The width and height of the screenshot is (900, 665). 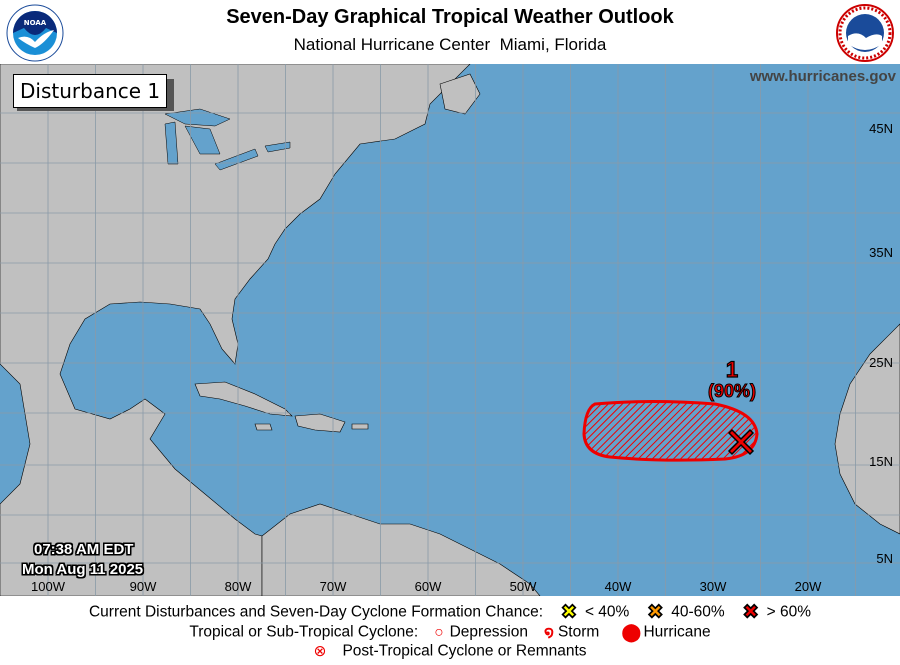 What do you see at coordinates (464, 651) in the screenshot?
I see `legend-post-tropical: Post-Tropical Cyclone or Remnants` at bounding box center [464, 651].